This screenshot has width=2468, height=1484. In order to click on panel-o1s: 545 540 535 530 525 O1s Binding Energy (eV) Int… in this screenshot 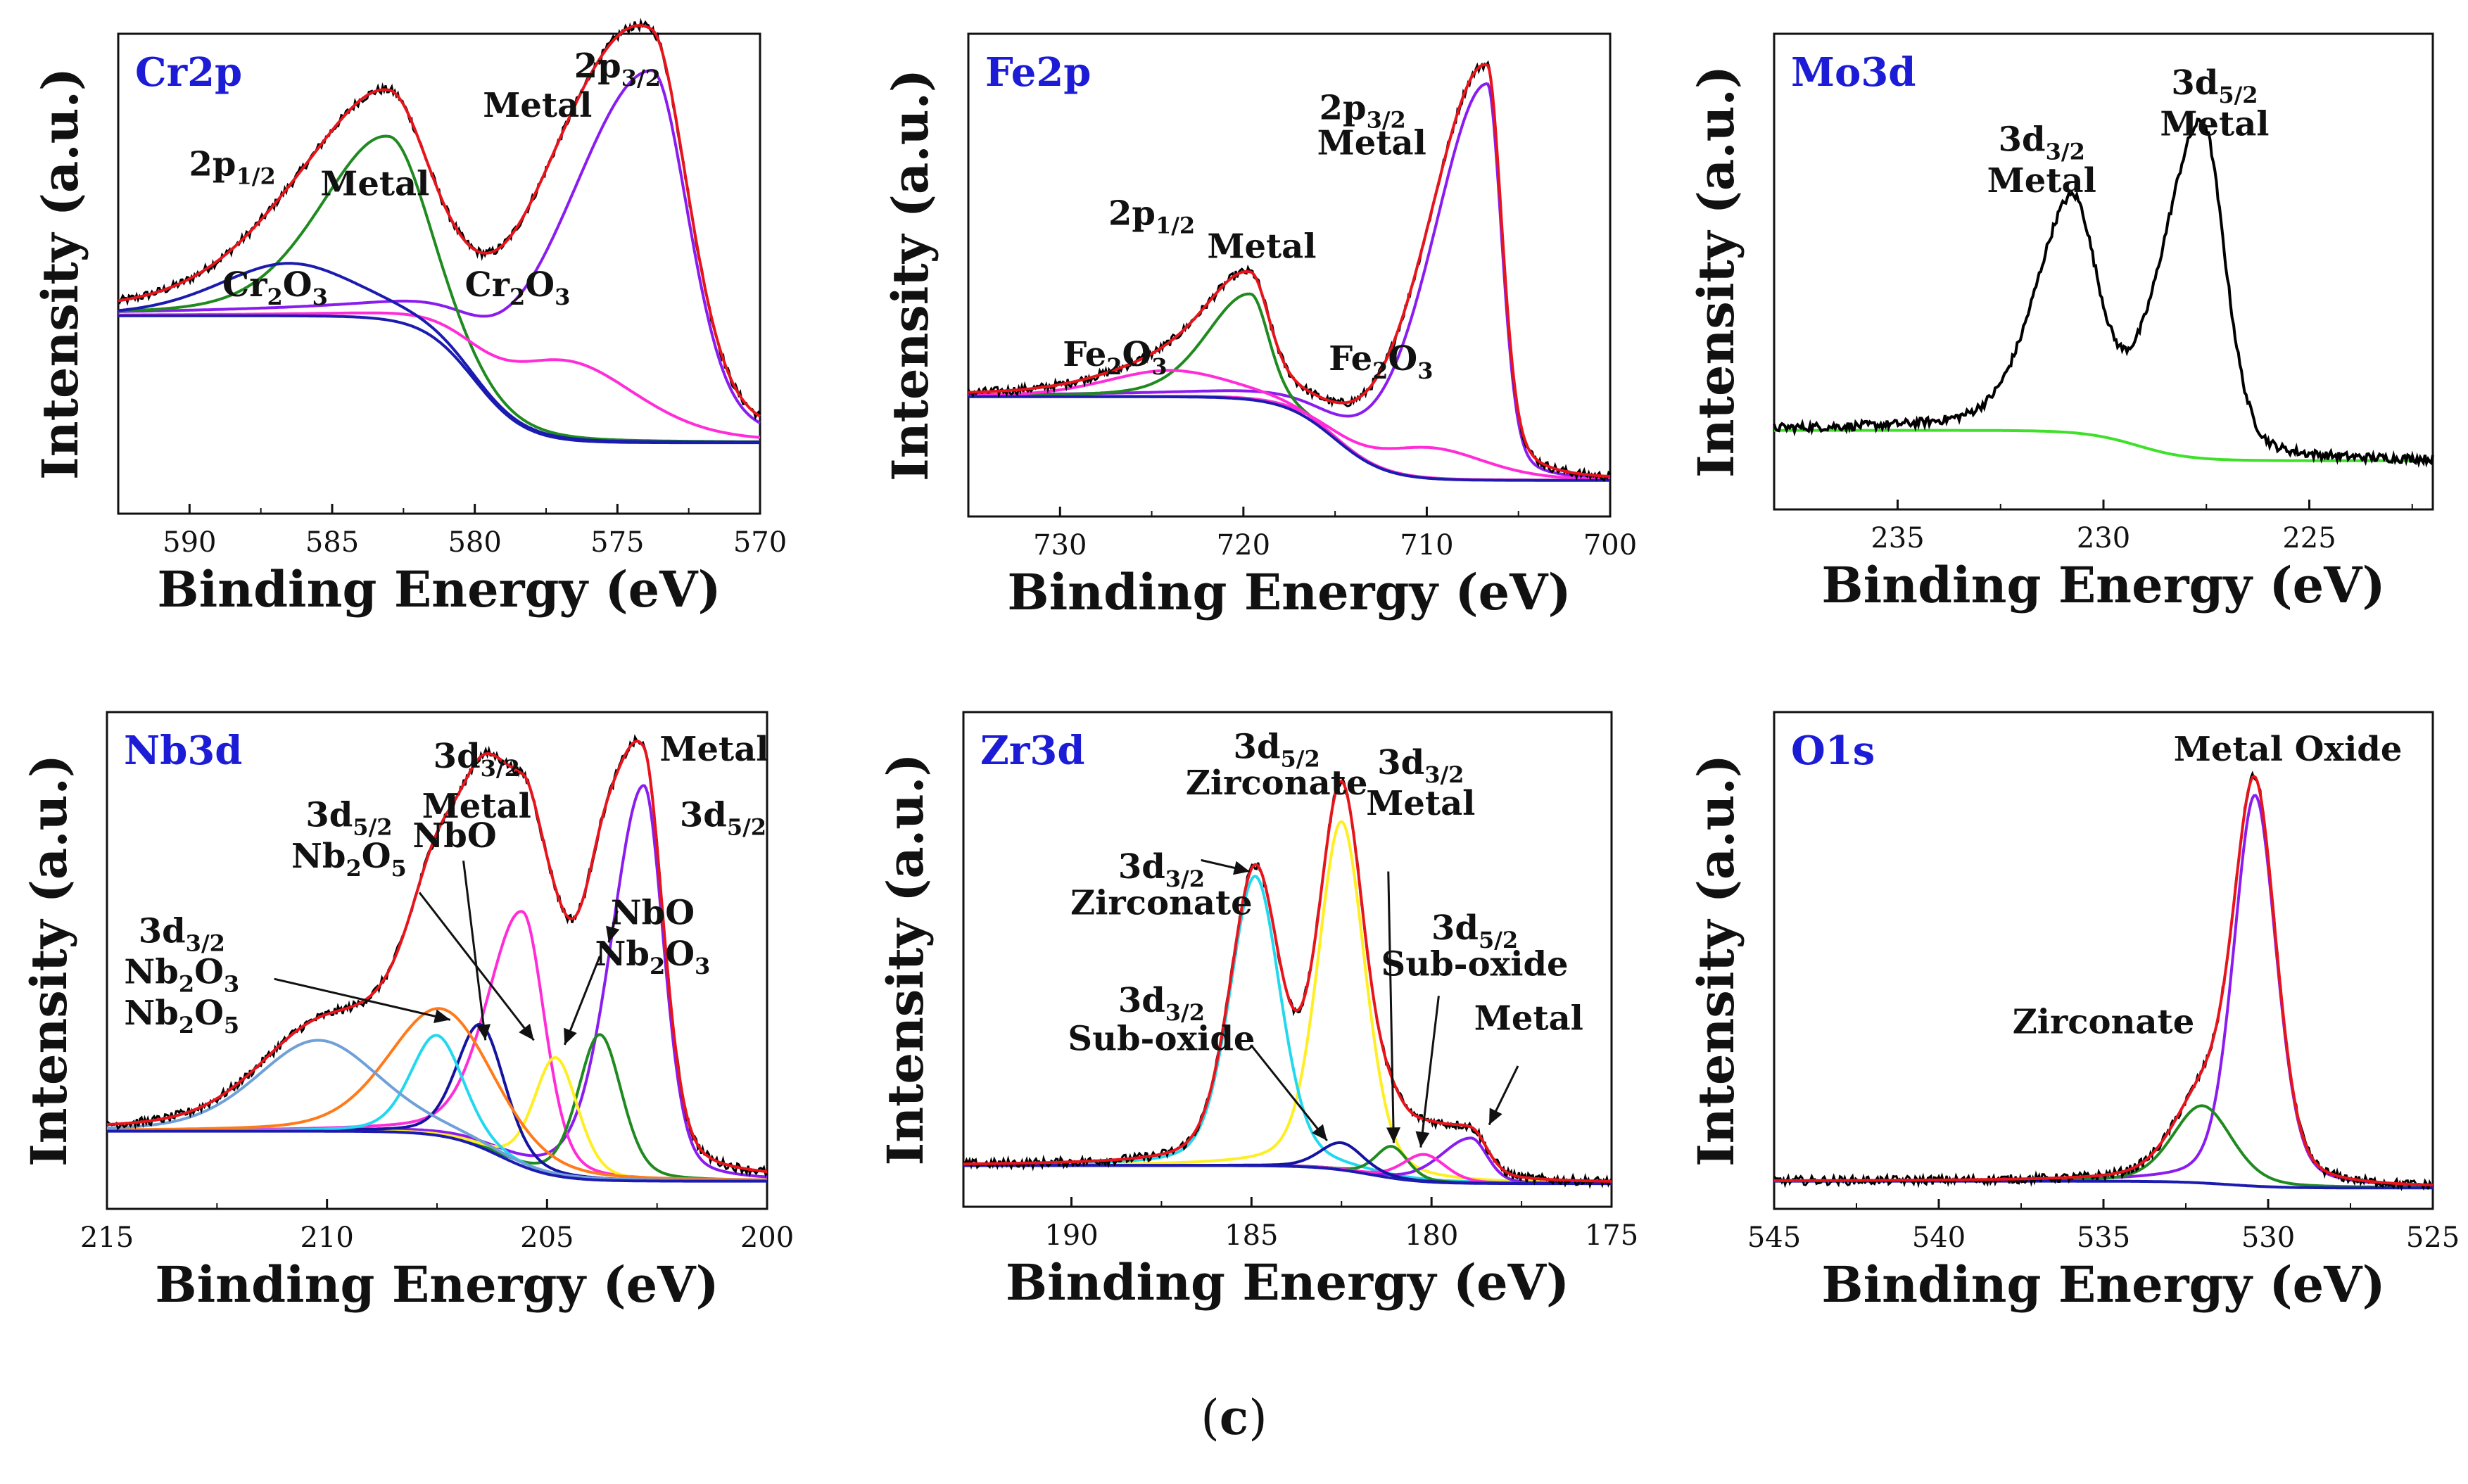, I will do `click(2073, 1012)`.